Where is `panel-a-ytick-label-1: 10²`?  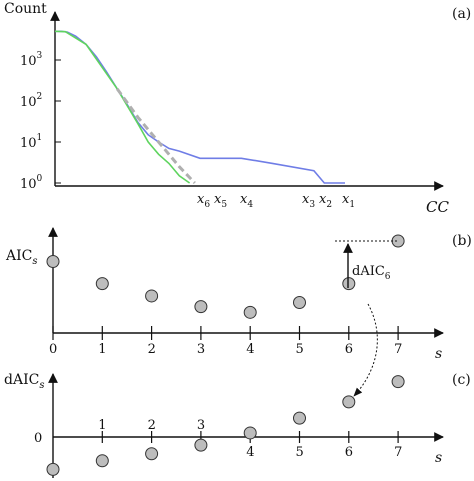 panel-a-ytick-label-1: 10² is located at coordinates (31, 101).